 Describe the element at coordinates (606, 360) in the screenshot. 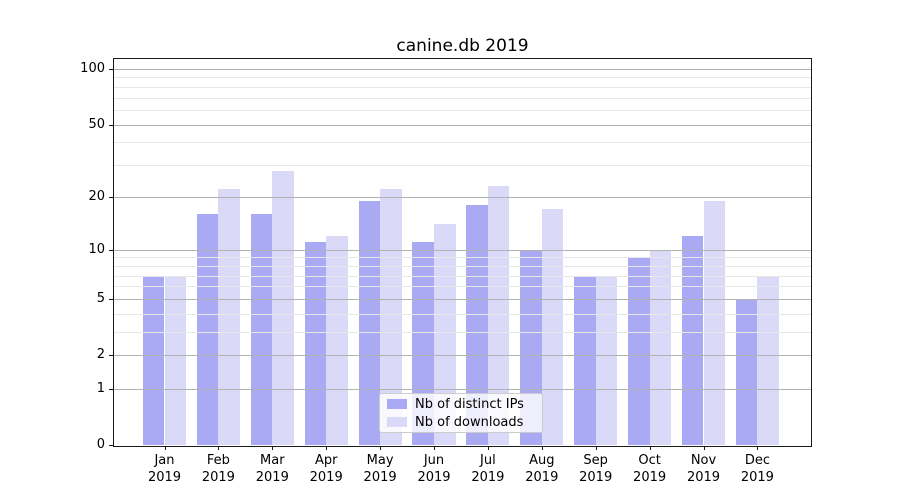

I see `bar-nb-of-downloads-sep` at that location.